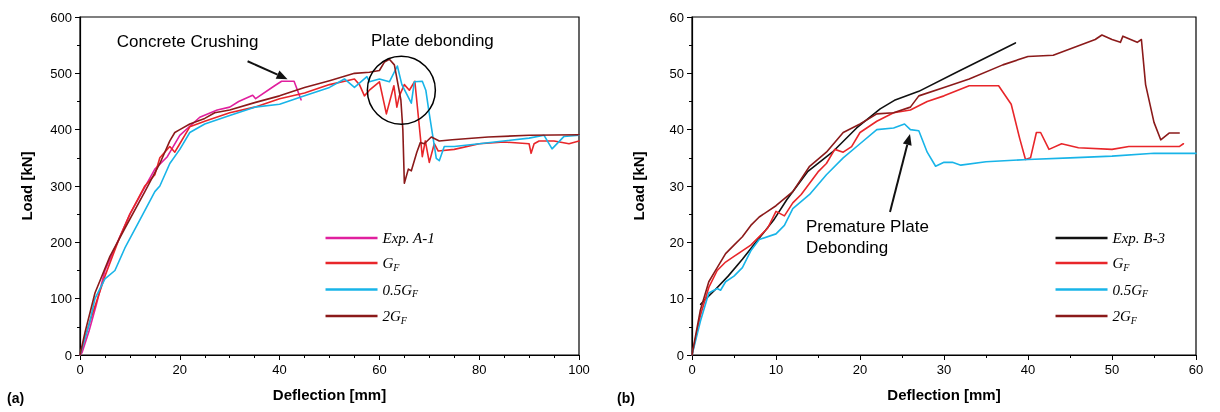 The height and width of the screenshot is (412, 1220). What do you see at coordinates (61, 73) in the screenshot?
I see `y-tick-label: 500` at bounding box center [61, 73].